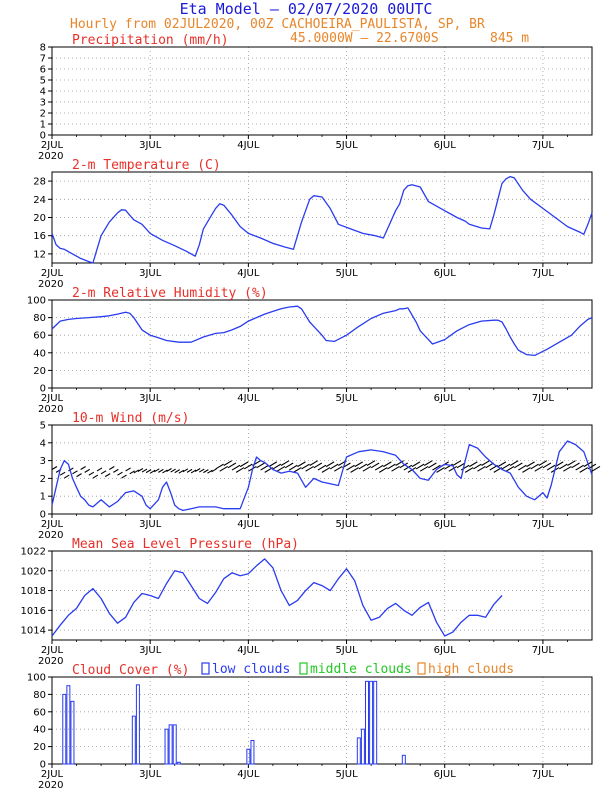 This screenshot has width=612, height=792. What do you see at coordinates (33, 591) in the screenshot?
I see `y-tick-label: 1018` at bounding box center [33, 591].